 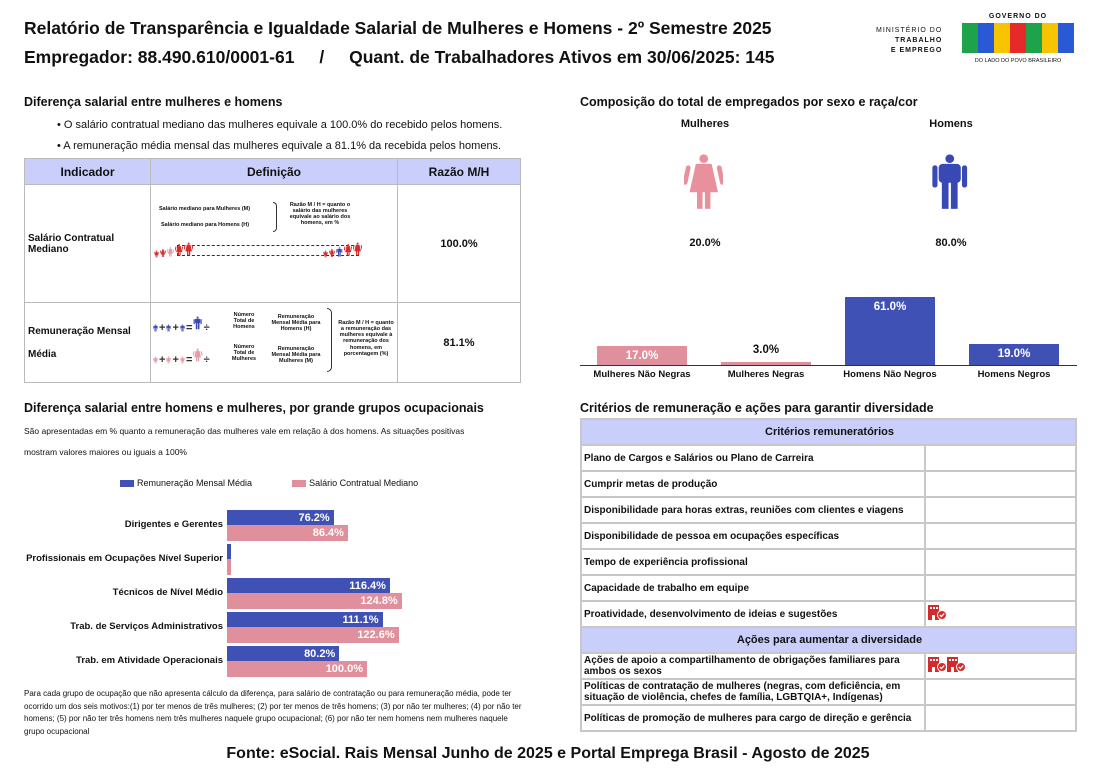 I want to click on diagram-text: Número Total de Mulheres, so click(x=244, y=353).